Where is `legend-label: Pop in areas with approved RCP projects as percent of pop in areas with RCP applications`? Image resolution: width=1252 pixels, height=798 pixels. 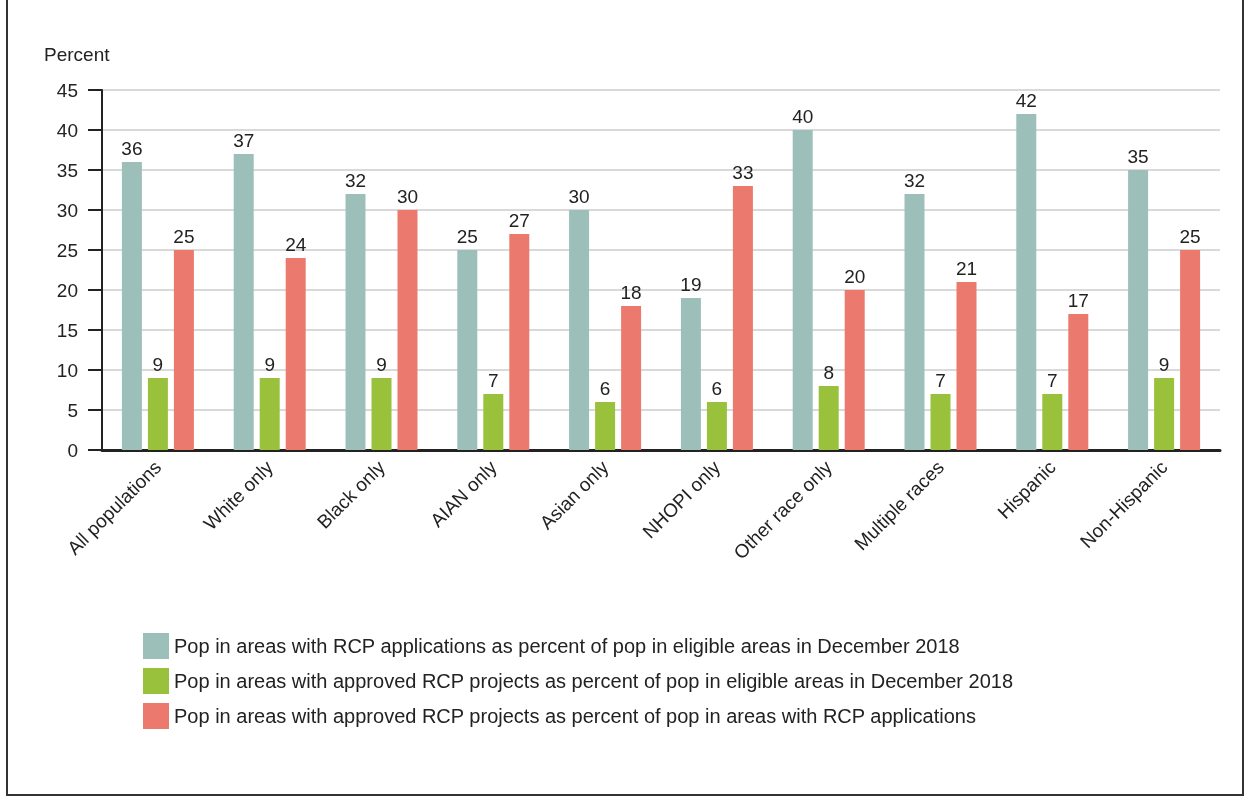
legend-label: Pop in areas with approved RCP projects as percent of pop in areas with RCP applications is located at coordinates (575, 716).